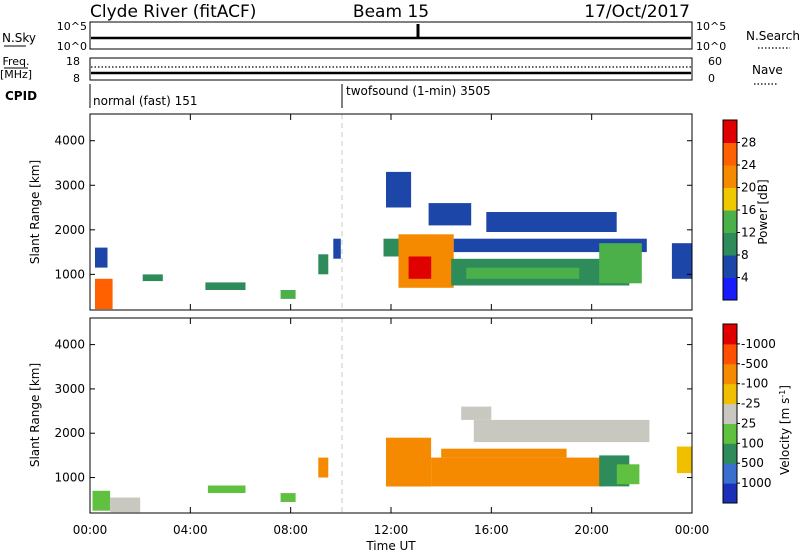 The width and height of the screenshot is (800, 554). Describe the element at coordinates (763, 211) in the screenshot. I see `power-colorbar-label: Power [dB]` at that location.